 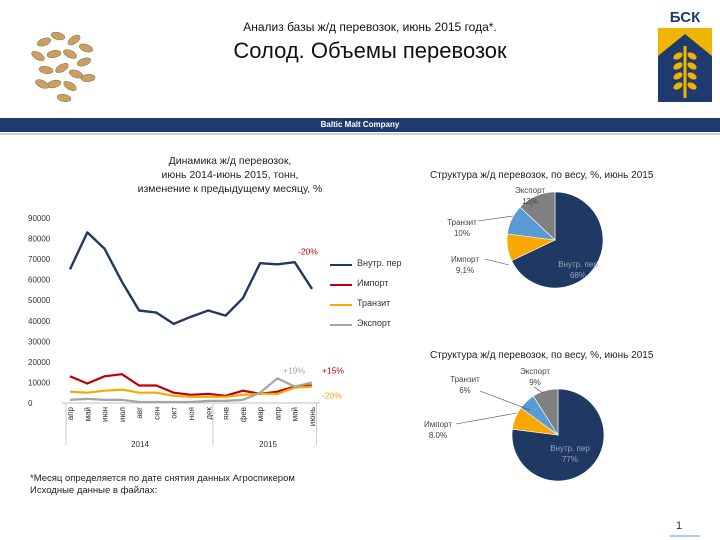 I want to click on y-tick-label: 60000, so click(x=39, y=280).